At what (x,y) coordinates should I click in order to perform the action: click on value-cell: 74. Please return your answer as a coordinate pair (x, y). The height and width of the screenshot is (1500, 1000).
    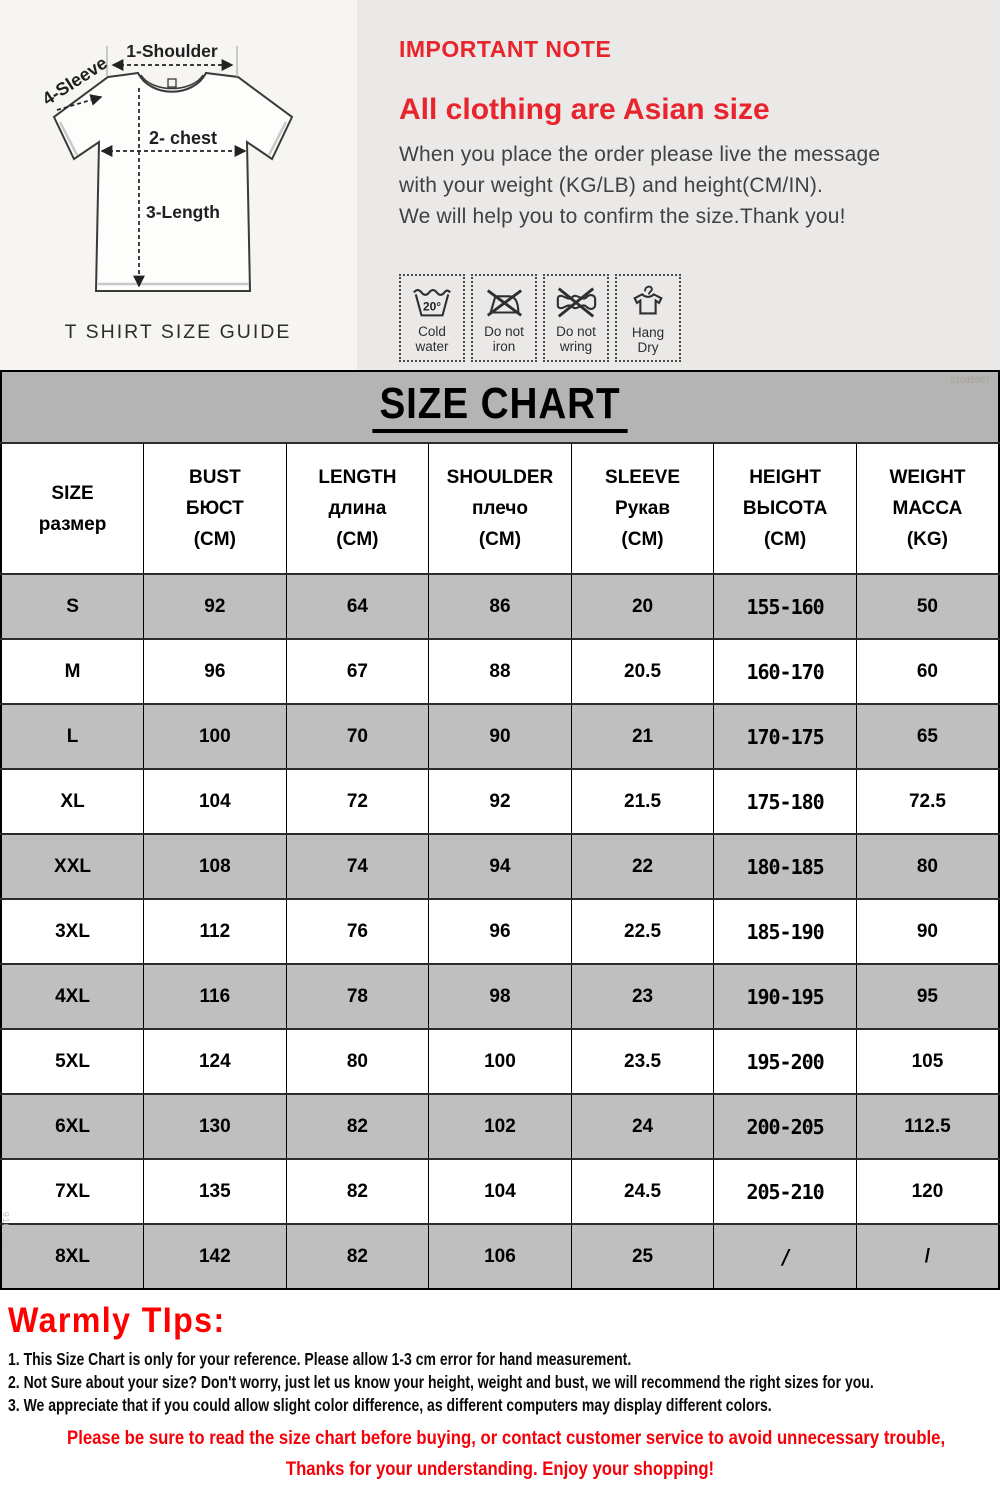
    Looking at the image, I should click on (357, 866).